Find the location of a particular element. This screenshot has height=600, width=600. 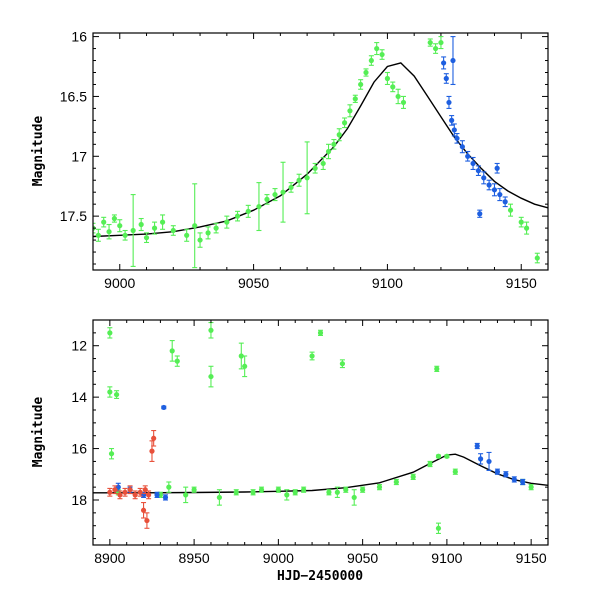

bottom-x-axis-label: HJD−2450000 is located at coordinates (320, 576).